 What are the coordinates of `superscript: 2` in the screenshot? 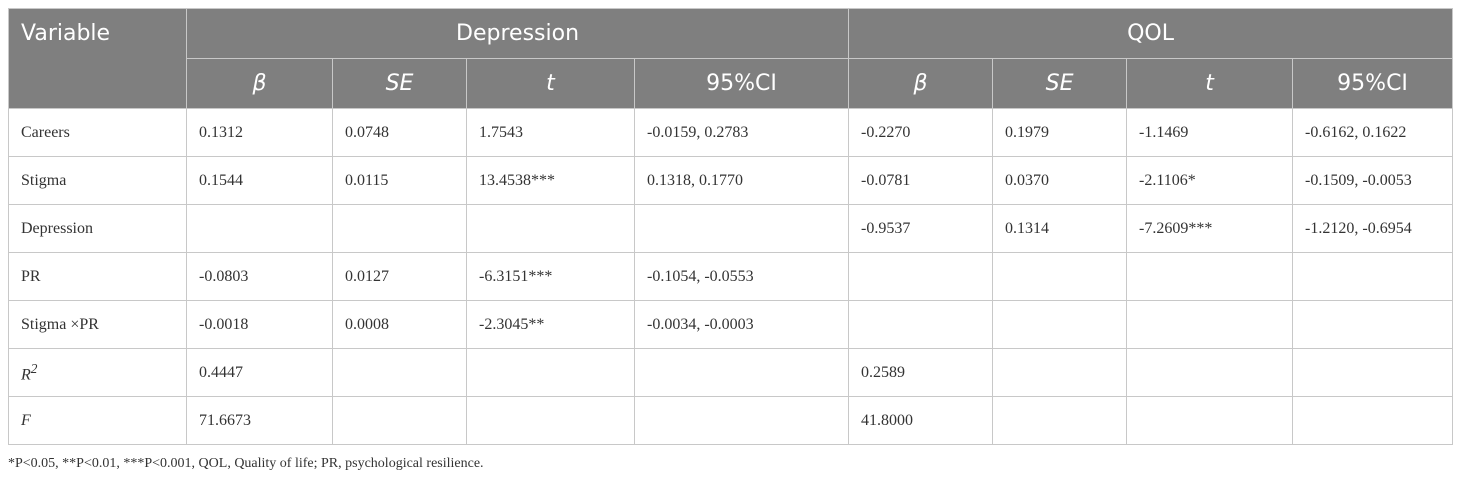 It's located at (34, 368).